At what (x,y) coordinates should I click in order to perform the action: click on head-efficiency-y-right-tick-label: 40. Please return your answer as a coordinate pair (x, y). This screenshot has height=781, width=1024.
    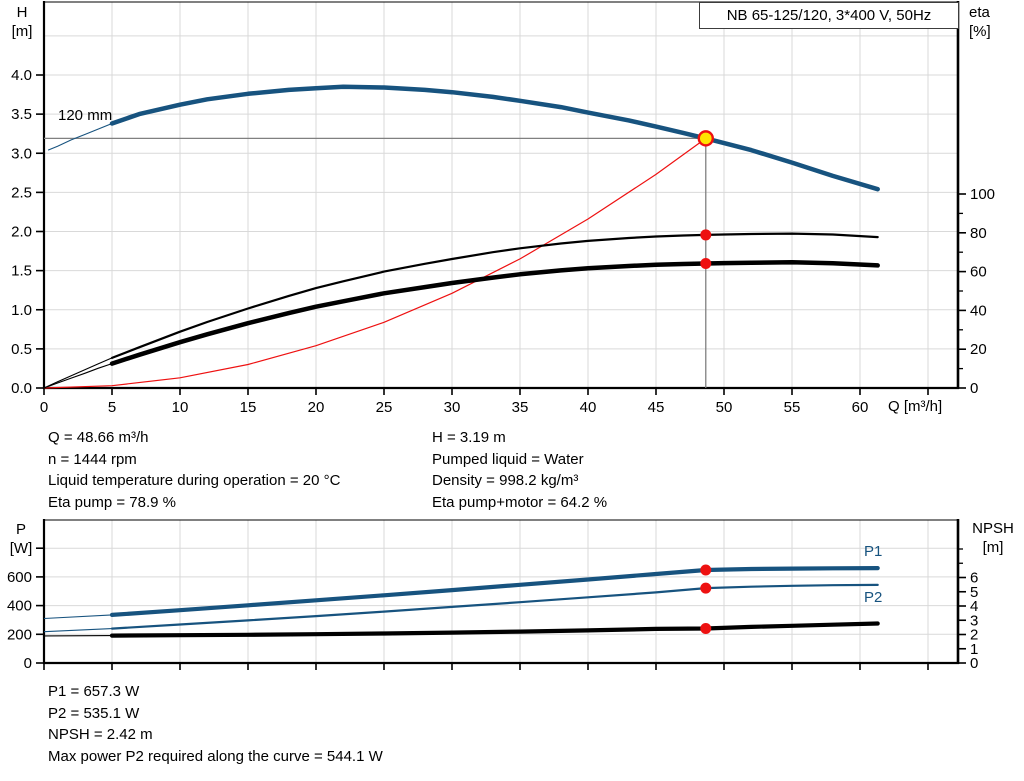
    Looking at the image, I should click on (978, 310).